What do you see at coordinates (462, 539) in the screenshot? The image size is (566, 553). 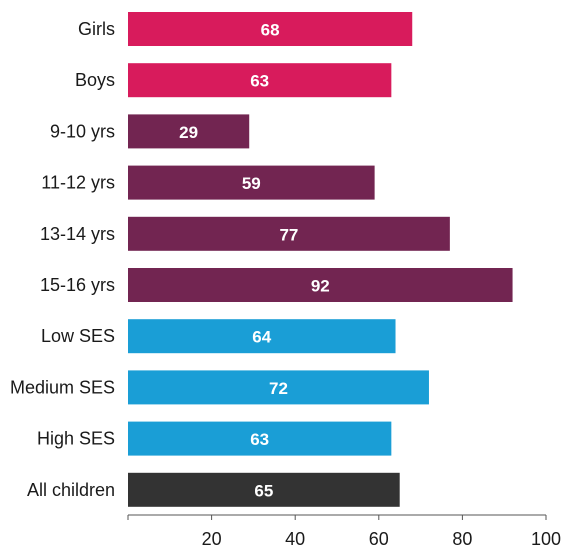 I see `x-tick-label-80: 80` at bounding box center [462, 539].